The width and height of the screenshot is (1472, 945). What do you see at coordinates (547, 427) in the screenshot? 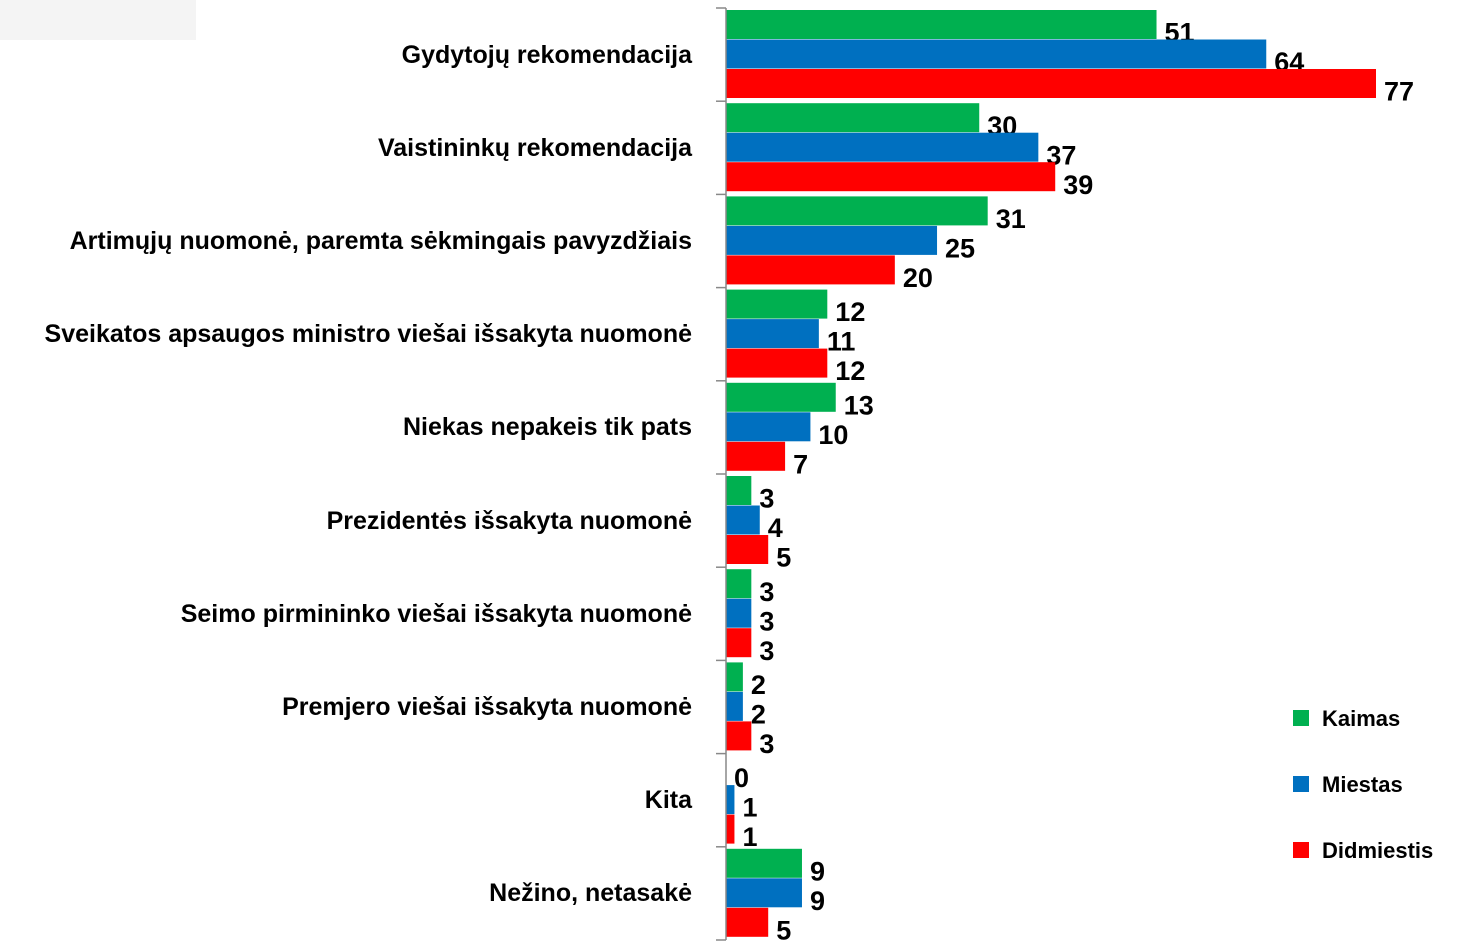
I see `category-text: Niekas nepakeis tik pats` at bounding box center [547, 427].